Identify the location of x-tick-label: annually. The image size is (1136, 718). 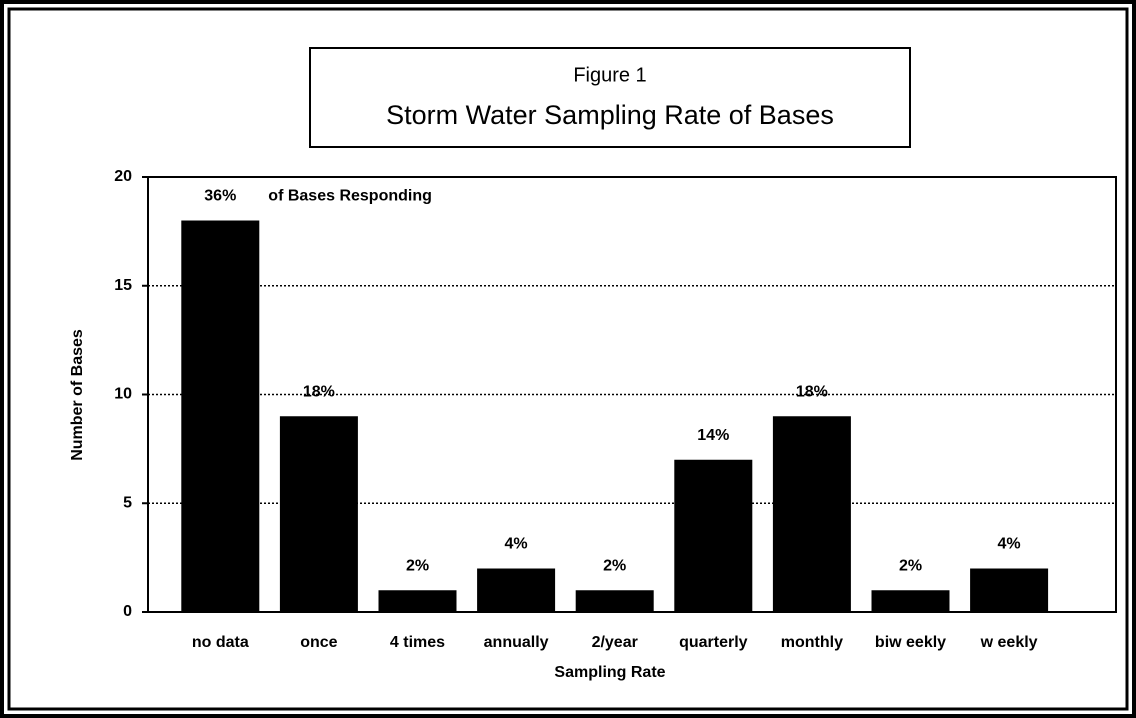
(516, 642).